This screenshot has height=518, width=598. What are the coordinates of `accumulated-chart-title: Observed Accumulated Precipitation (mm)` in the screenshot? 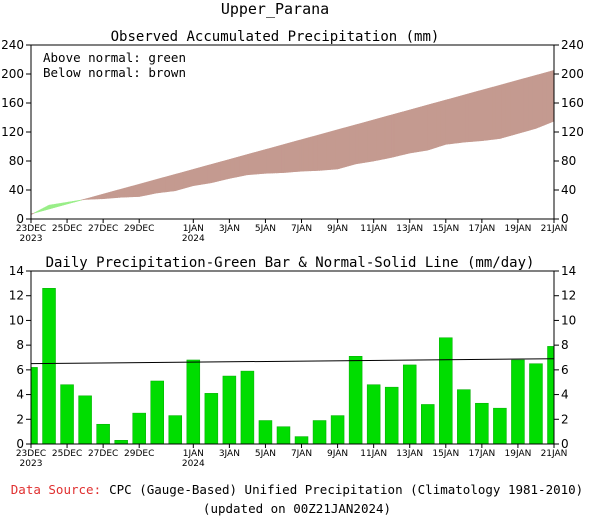 It's located at (275, 37).